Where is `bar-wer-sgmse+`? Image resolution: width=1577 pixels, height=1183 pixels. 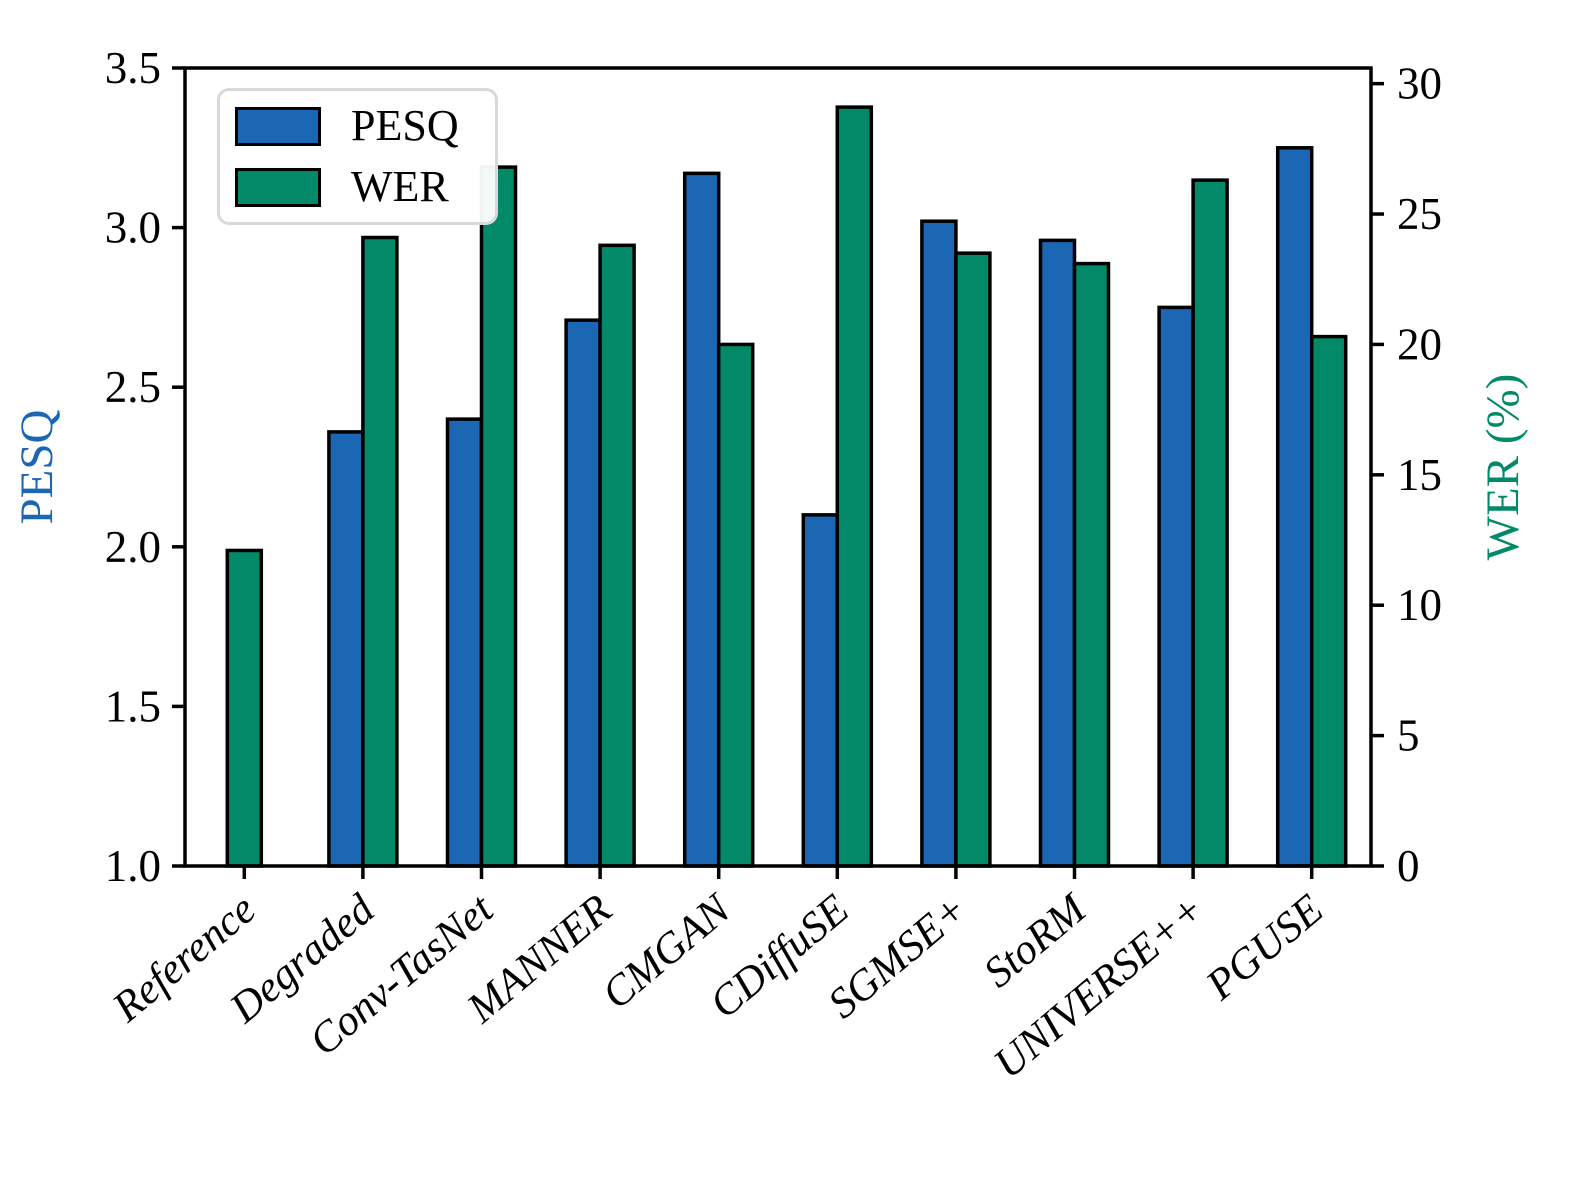
bar-wer-sgmse+ is located at coordinates (973, 559).